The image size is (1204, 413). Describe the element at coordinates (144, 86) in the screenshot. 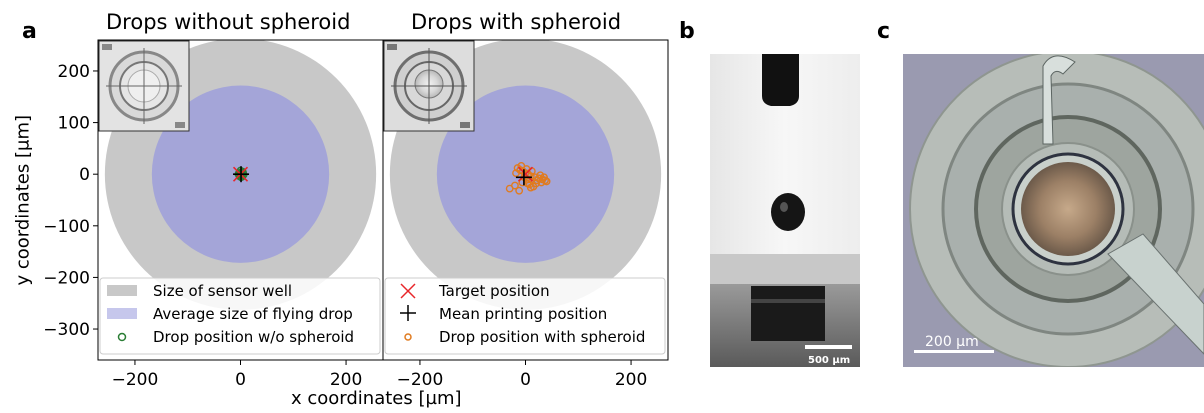

I see `inset-image-left` at that location.